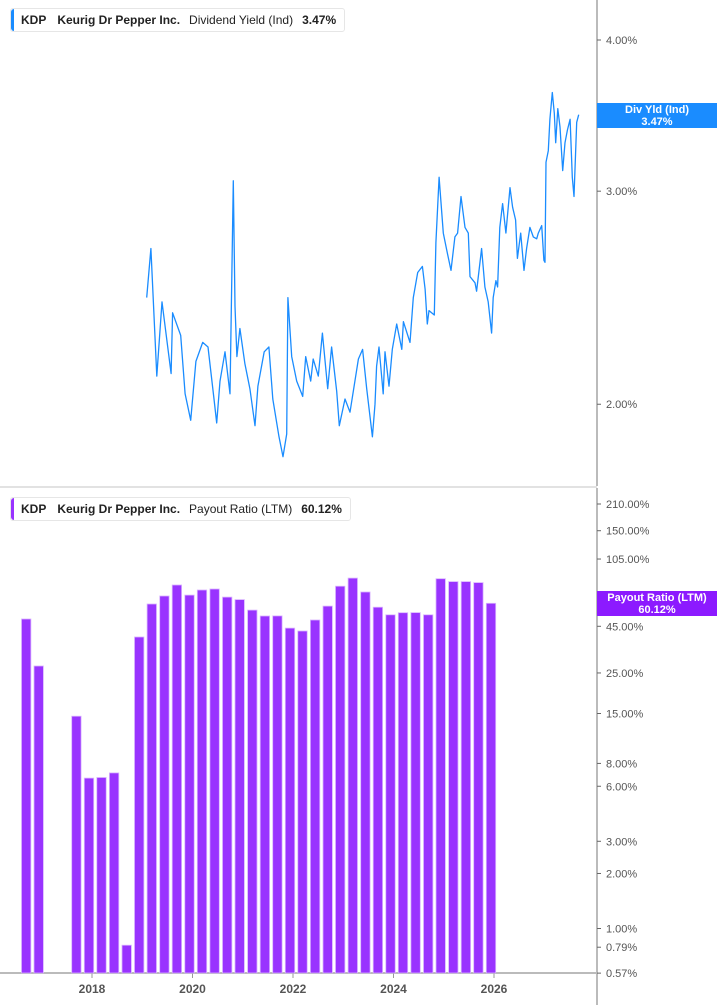  What do you see at coordinates (241, 20) in the screenshot?
I see `legend-metric: Dividend Yield (Ind)` at bounding box center [241, 20].